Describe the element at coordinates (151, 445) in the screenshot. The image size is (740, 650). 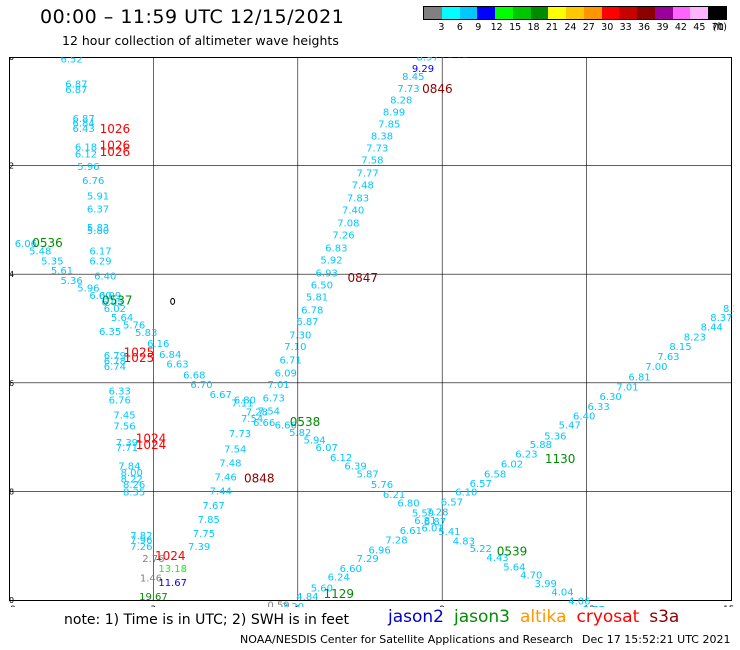
I see `pass-time-label: 1024` at that location.